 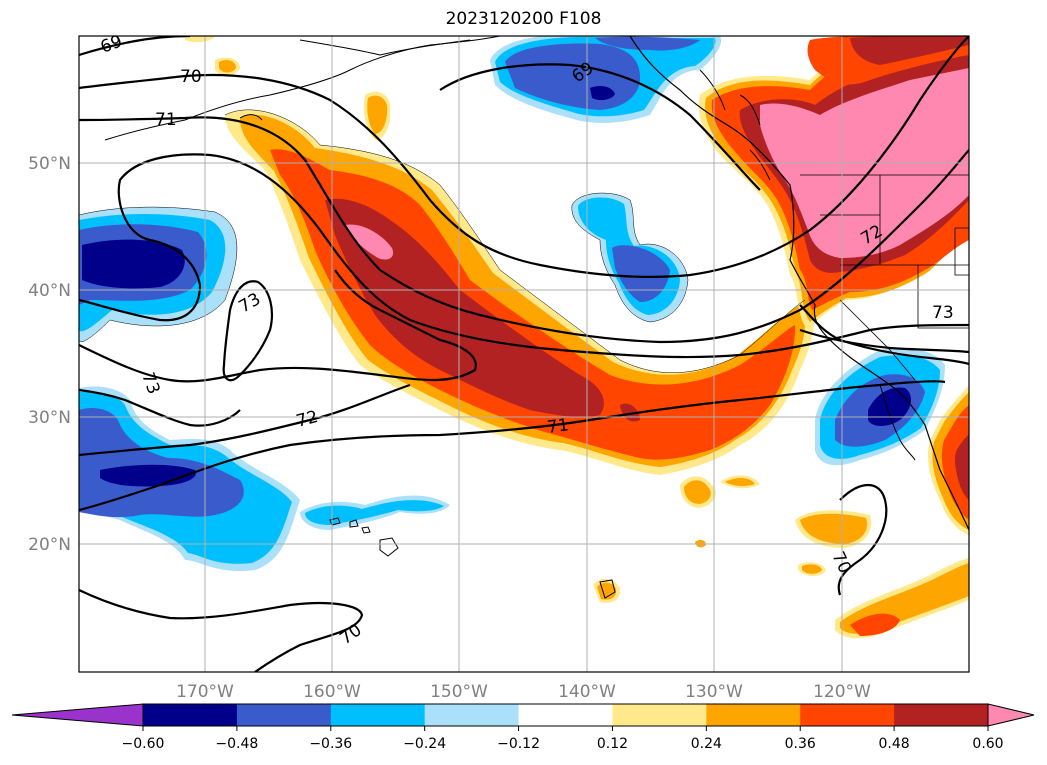 I want to click on colorbar-tick-label: −0.36, so click(x=330, y=744).